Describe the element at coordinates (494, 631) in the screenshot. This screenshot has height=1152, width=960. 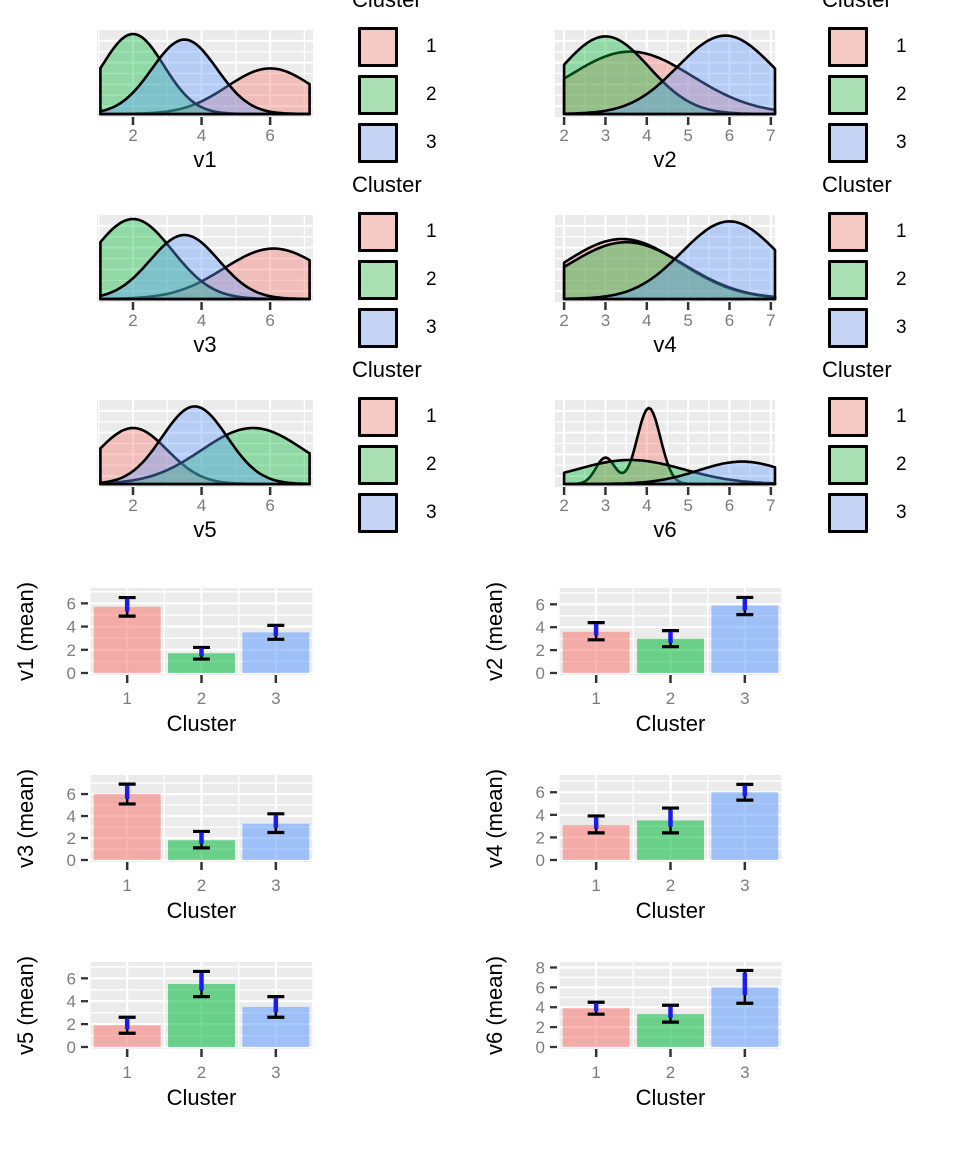
I see `y-axis-title: v2 (mean)` at that location.